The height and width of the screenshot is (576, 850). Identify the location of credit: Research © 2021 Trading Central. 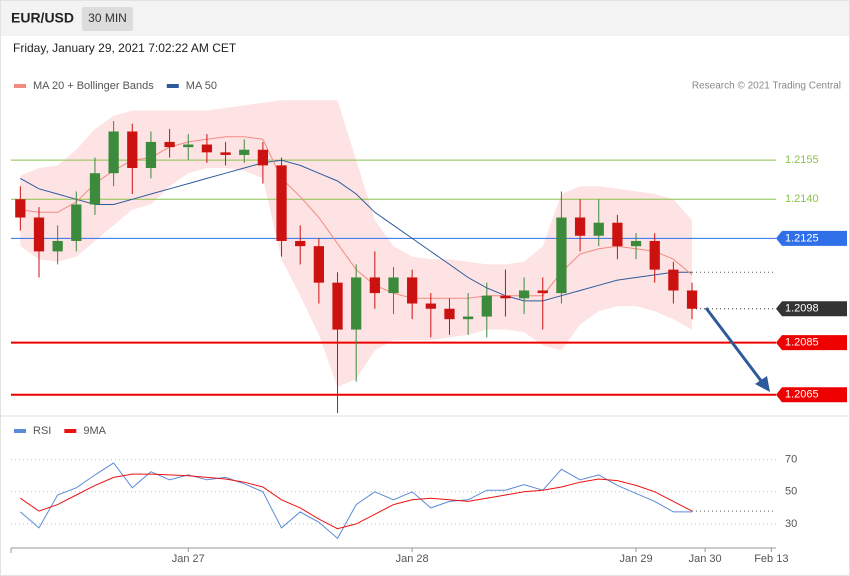
(766, 86).